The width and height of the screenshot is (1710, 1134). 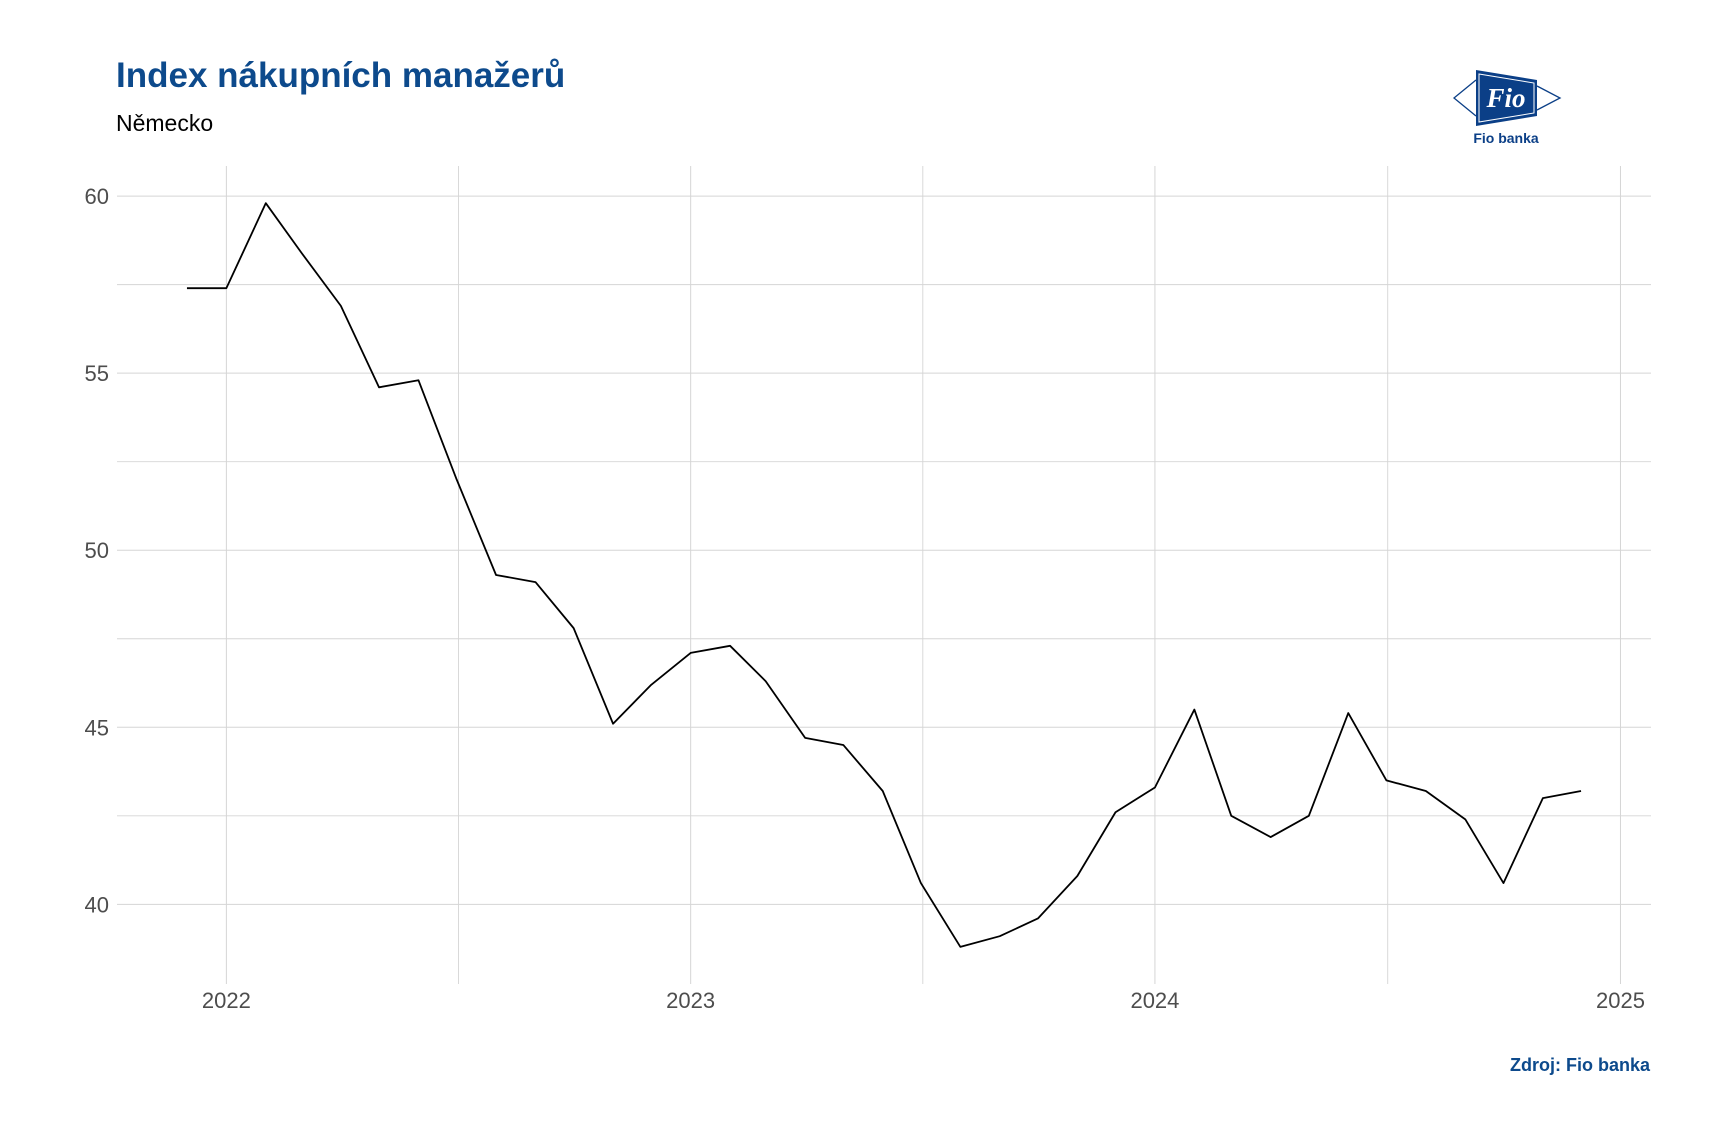 What do you see at coordinates (923, 1000) in the screenshot?
I see `x-axis-tick-labels: 2022 2023 2024 2025` at bounding box center [923, 1000].